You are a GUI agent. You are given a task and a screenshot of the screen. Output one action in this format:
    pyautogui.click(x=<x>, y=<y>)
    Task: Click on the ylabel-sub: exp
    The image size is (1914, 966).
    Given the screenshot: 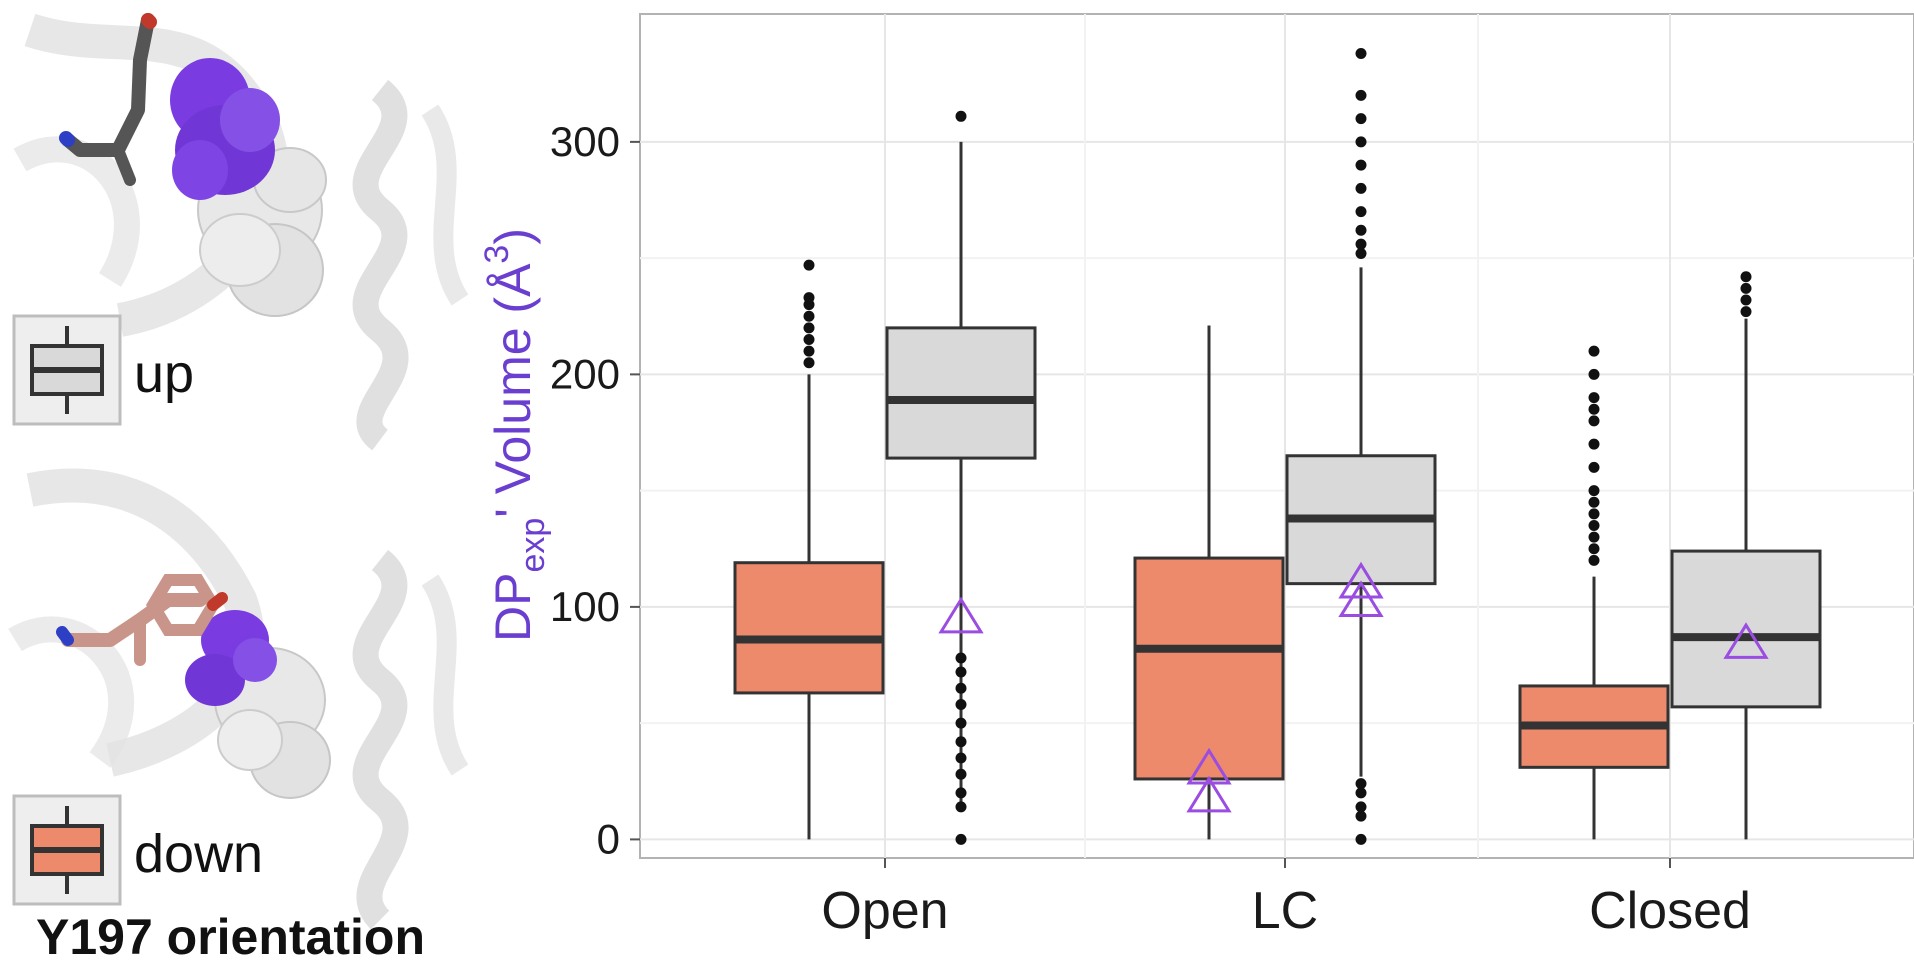 What is the action you would take?
    pyautogui.click(x=533, y=545)
    